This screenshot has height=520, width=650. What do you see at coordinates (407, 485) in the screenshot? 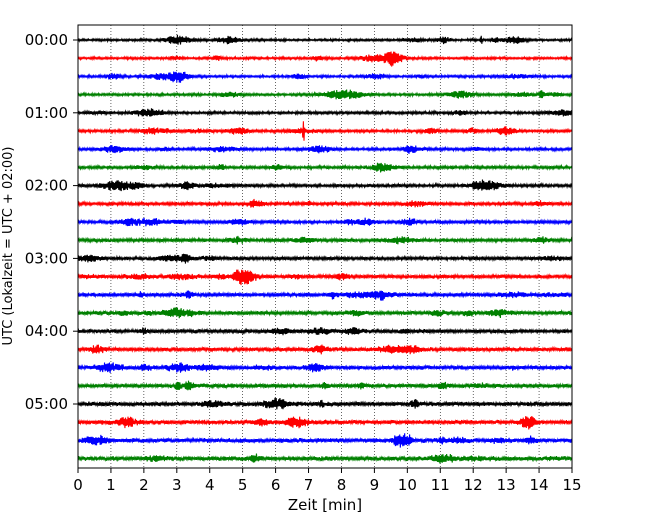
I see `x-tick-label: 10` at bounding box center [407, 485].